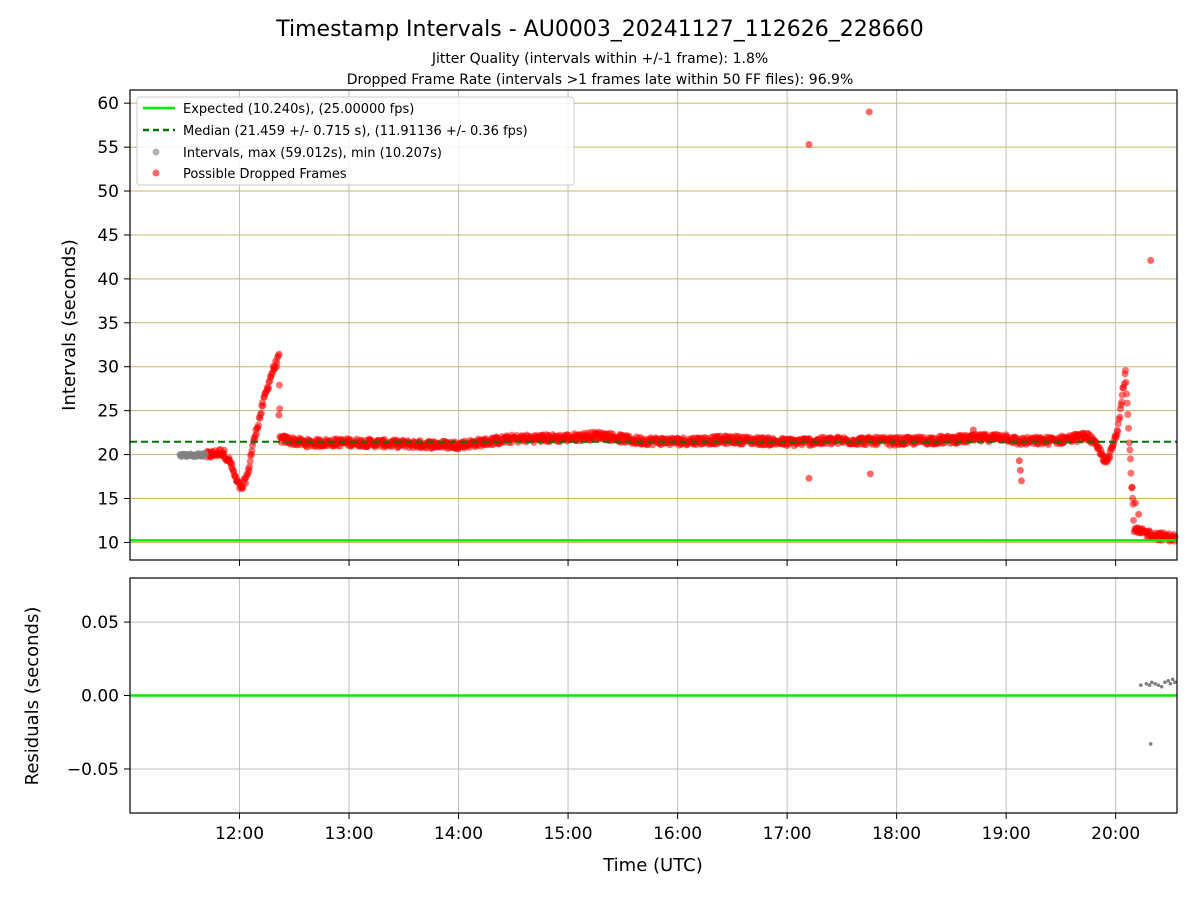  What do you see at coordinates (108, 192) in the screenshot?
I see `y-tick-label: 50` at bounding box center [108, 192].